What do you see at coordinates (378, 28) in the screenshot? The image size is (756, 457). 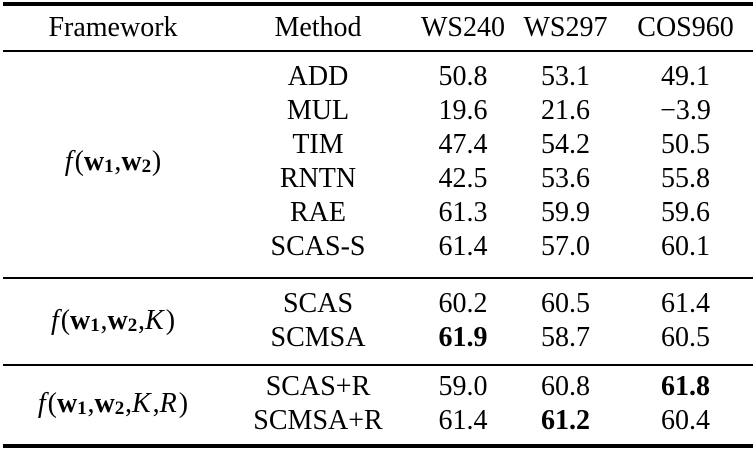 I see `table-header-row: Framework Method WS240 WS297 COS960` at bounding box center [378, 28].